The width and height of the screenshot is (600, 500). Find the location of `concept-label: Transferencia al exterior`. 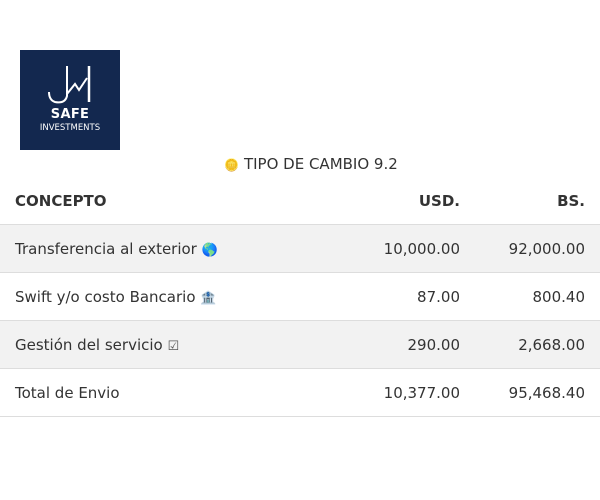

concept-label: Transferencia al exterior is located at coordinates (106, 248).